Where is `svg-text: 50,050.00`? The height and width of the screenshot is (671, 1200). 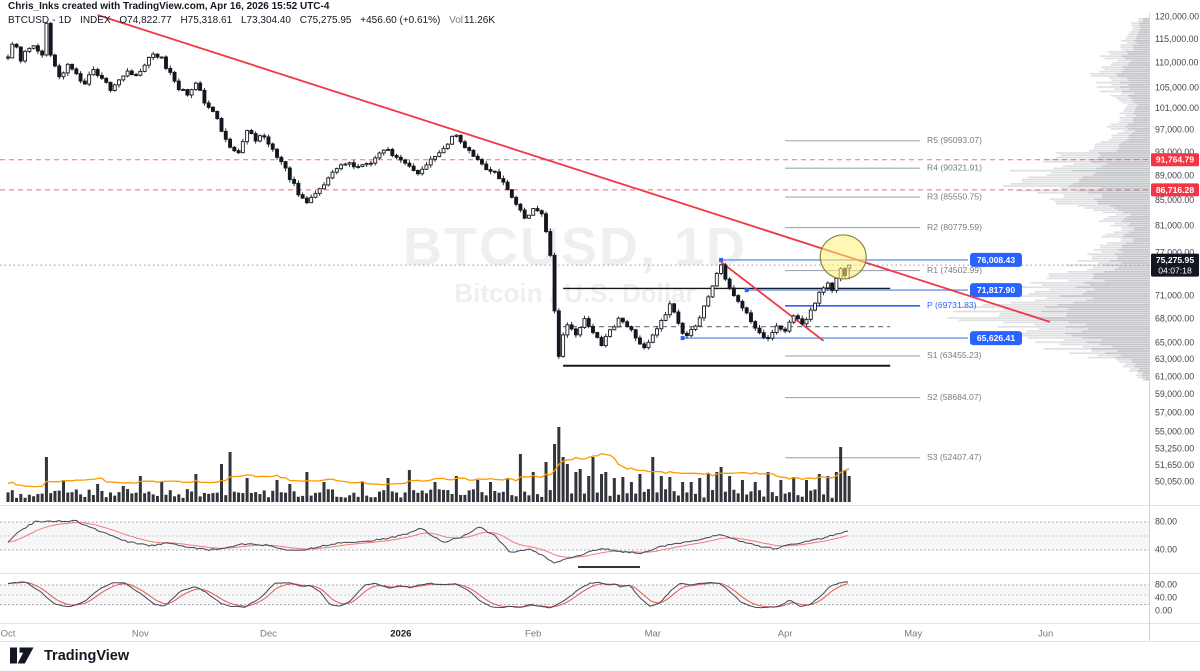 svg-text: 50,050.00 is located at coordinates (1174, 482).